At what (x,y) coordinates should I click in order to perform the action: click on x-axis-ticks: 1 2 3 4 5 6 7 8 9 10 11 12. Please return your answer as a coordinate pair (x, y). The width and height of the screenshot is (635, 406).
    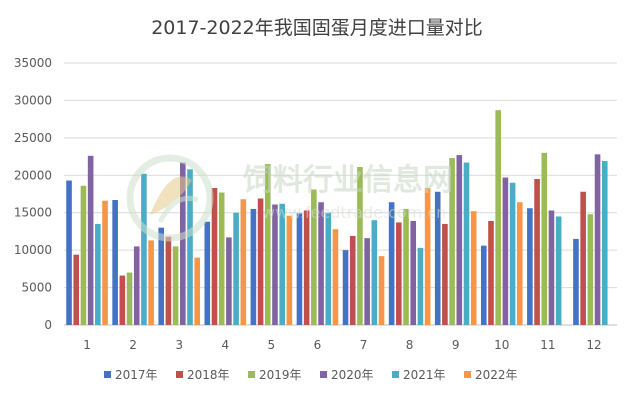
    Looking at the image, I should click on (342, 345).